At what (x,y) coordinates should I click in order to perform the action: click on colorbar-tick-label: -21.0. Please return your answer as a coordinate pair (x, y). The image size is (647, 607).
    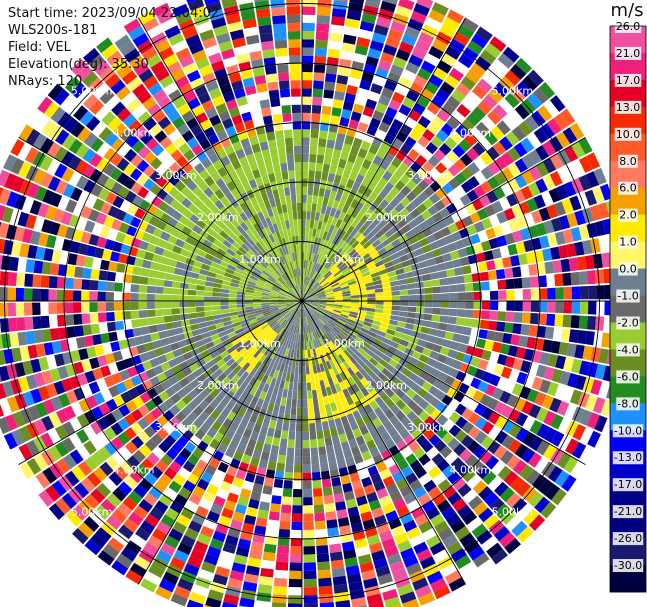
    Looking at the image, I should click on (628, 511).